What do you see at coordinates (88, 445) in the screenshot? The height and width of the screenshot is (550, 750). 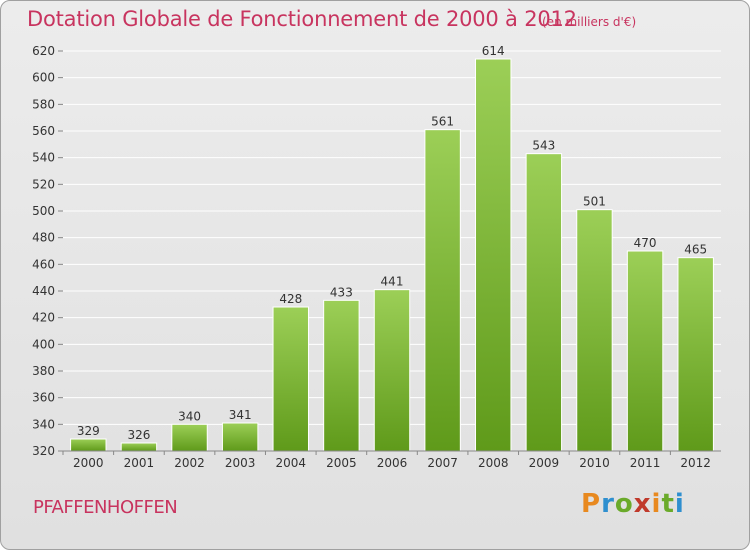 I see `bar-2000` at bounding box center [88, 445].